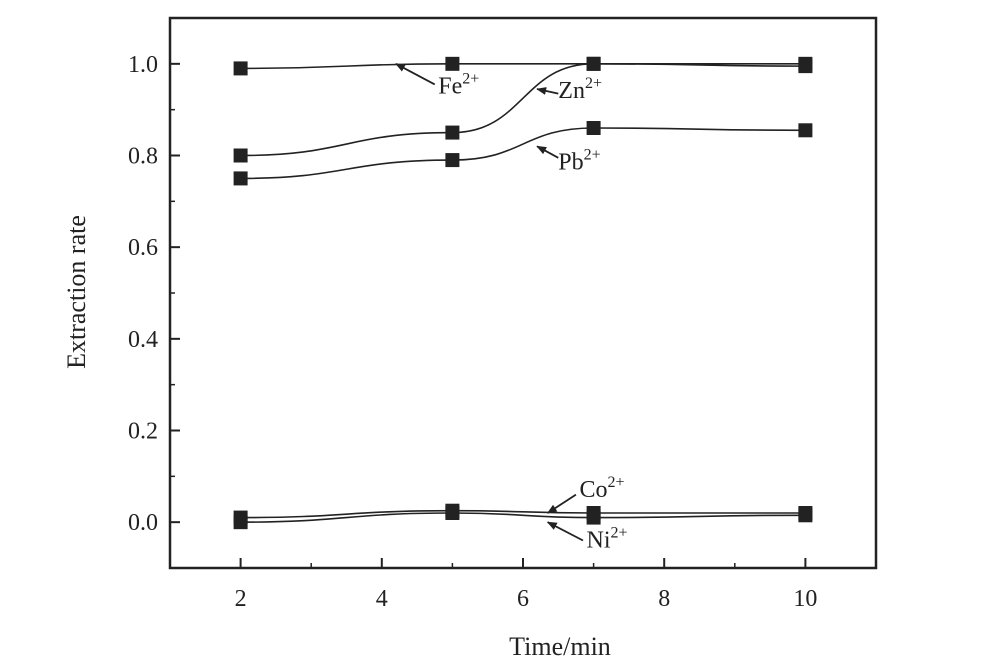  Describe the element at coordinates (143, 65) in the screenshot. I see `y-tick-label: 1.0` at that location.